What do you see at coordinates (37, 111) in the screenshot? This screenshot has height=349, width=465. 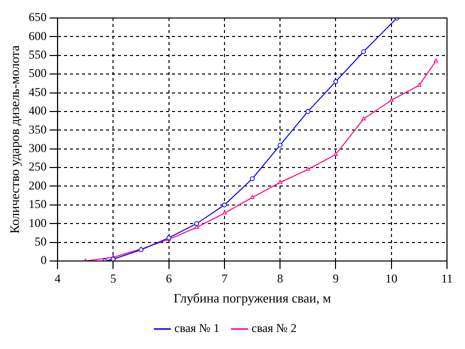 I see `y-tick-label: 400` at bounding box center [37, 111].